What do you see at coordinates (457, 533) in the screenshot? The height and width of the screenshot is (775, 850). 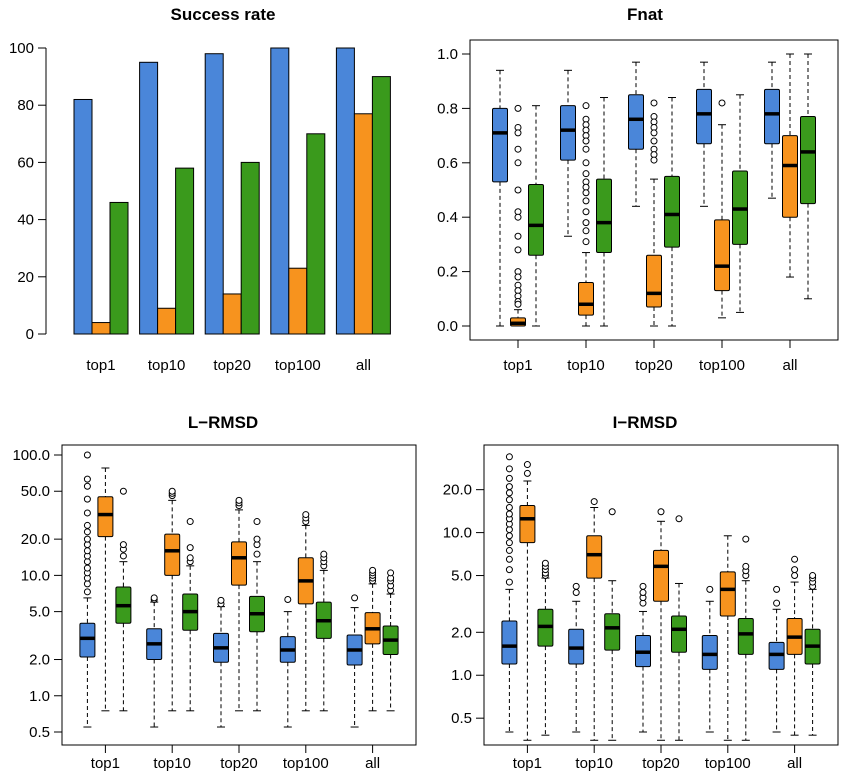 I see `y-tick-label: 10.0` at bounding box center [457, 533].